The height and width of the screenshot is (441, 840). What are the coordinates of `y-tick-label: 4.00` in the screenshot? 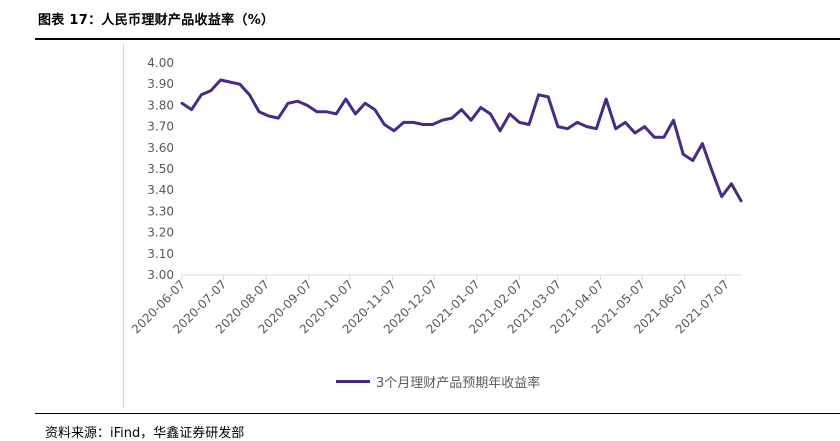 It's located at (160, 63).